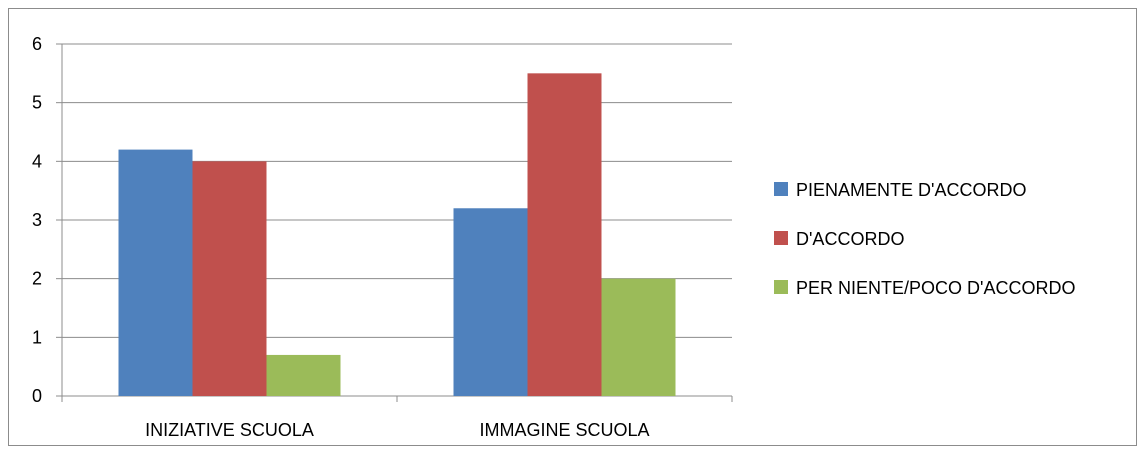  Describe the element at coordinates (935, 288) in the screenshot. I see `legend-label: PER NIENTE/POCO D'ACCORDO` at that location.